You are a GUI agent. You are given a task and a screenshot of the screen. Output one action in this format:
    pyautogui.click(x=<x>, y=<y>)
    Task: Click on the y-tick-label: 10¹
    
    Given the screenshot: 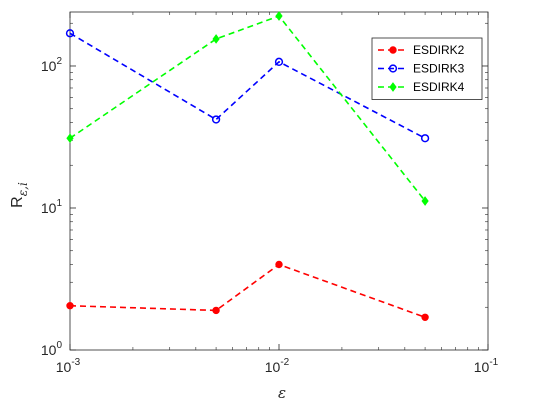 What is the action you would take?
    pyautogui.click(x=52, y=207)
    